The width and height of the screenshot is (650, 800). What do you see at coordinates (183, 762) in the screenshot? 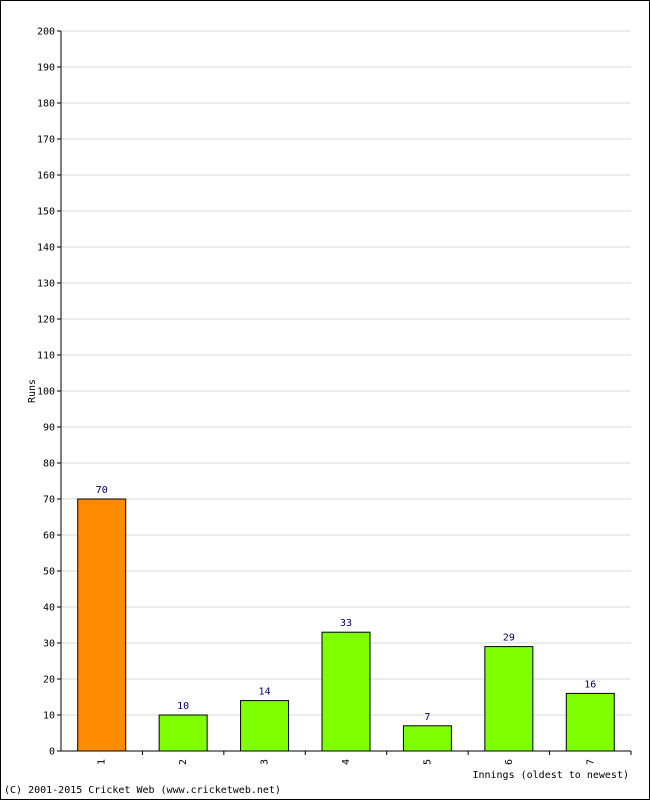
I see `x-tick-label: 2` at bounding box center [183, 762].